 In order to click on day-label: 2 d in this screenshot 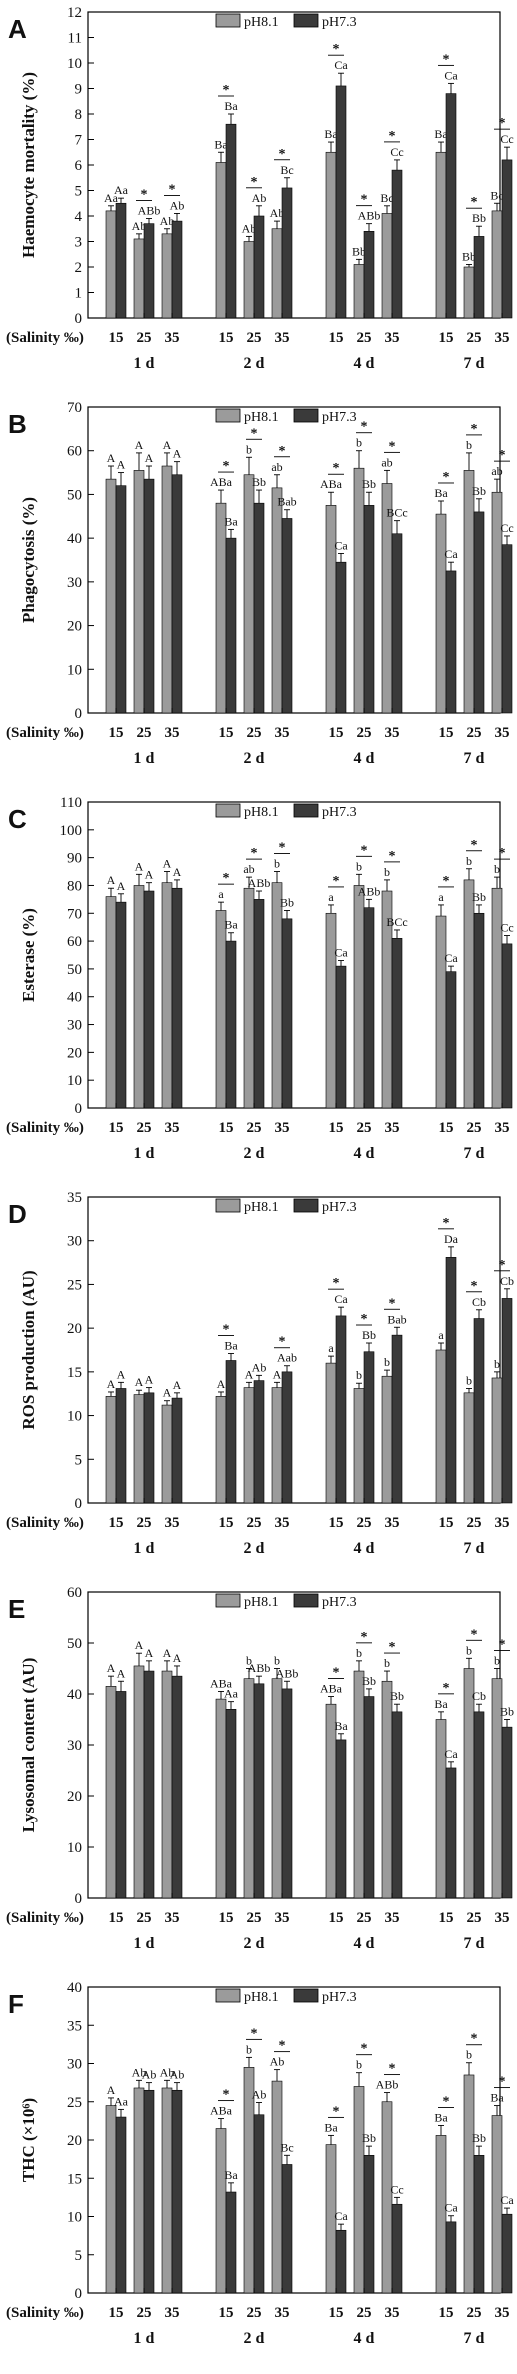, I will do `click(254, 1153)`.